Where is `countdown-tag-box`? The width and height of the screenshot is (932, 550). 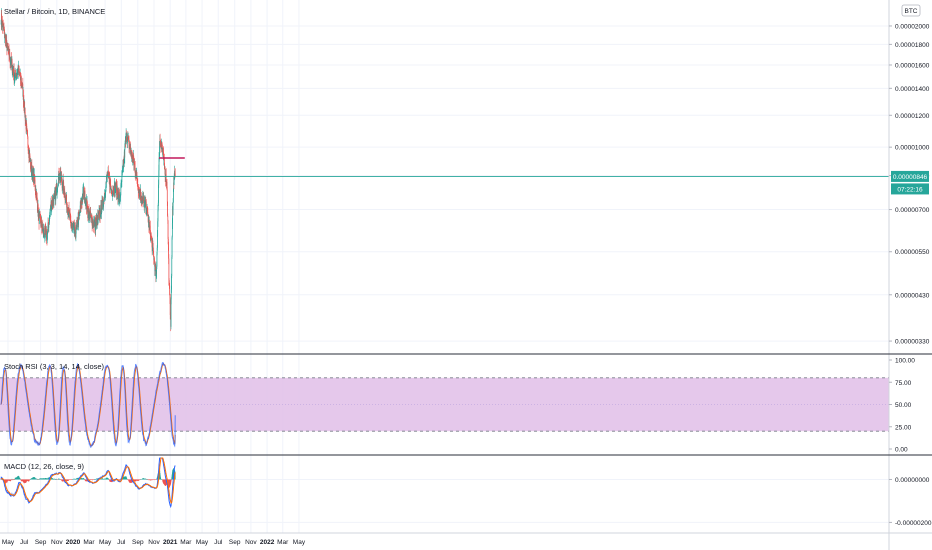
countdown-tag-box is located at coordinates (910, 189).